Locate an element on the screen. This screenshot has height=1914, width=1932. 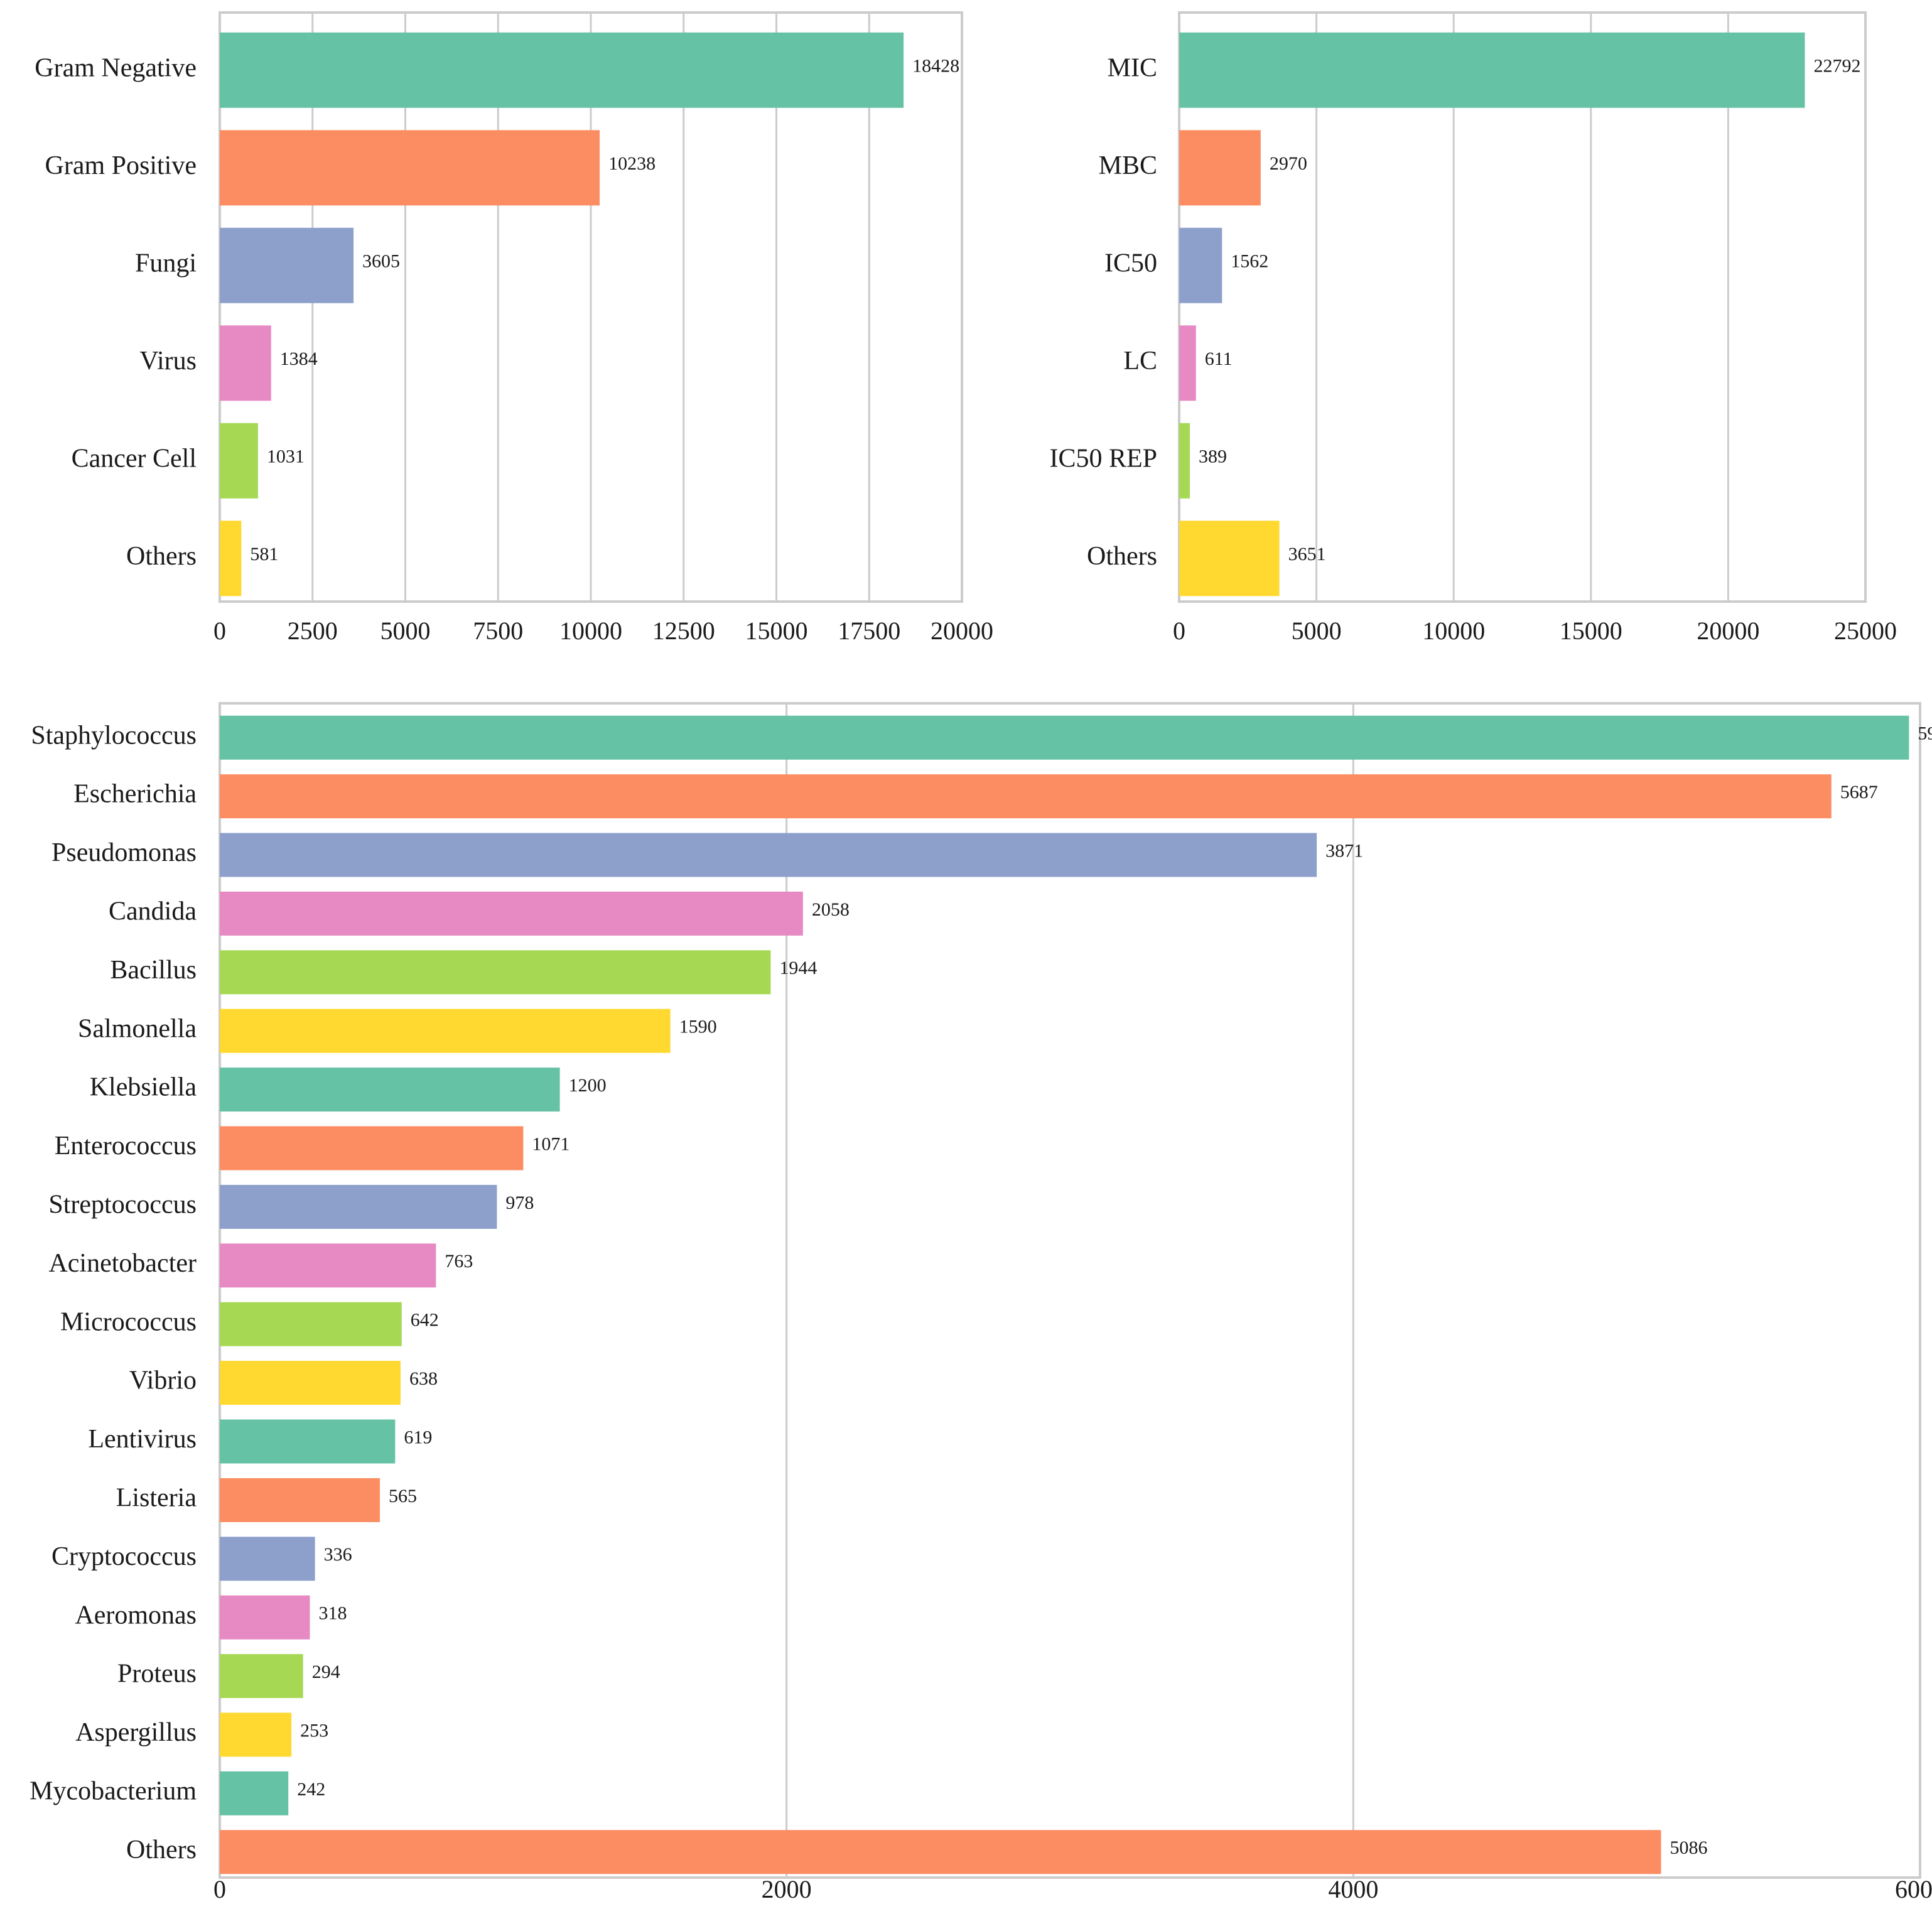
value-label: 5961 is located at coordinates (1925, 734).